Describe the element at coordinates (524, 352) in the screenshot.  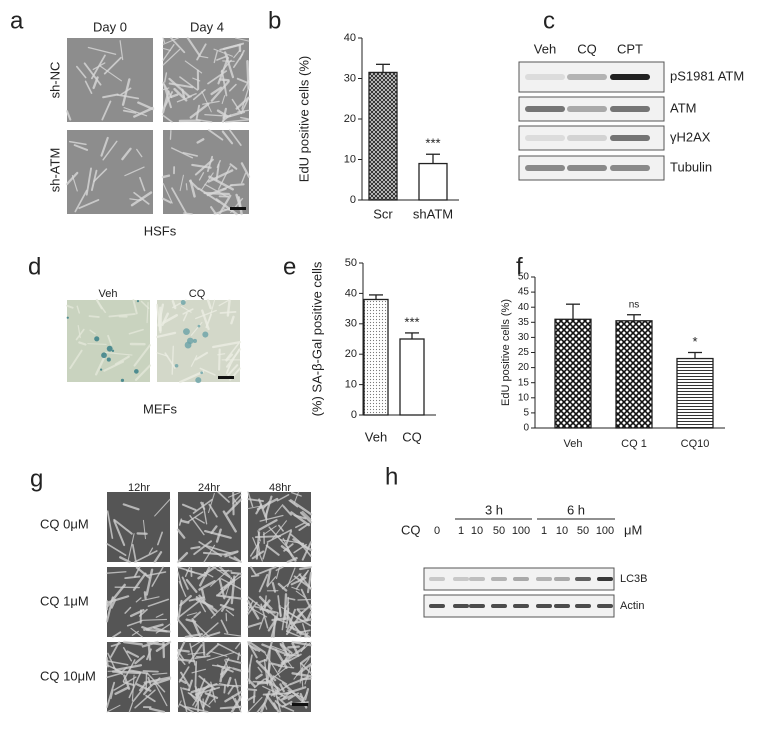
I see `y-tick-label: 25` at that location.